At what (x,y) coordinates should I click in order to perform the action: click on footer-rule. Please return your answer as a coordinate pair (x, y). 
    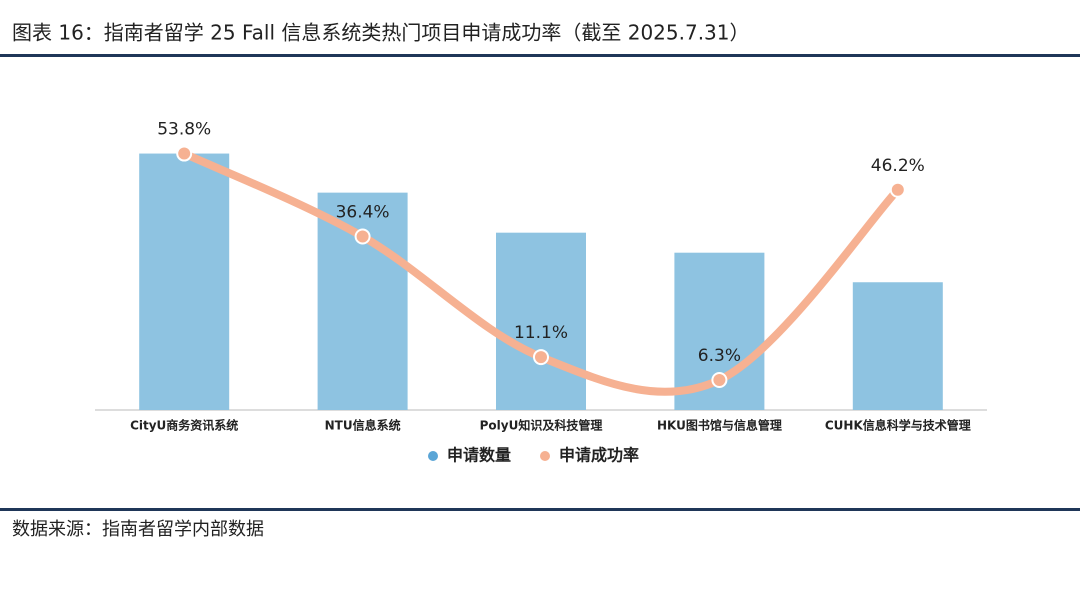
    Looking at the image, I should click on (540, 509).